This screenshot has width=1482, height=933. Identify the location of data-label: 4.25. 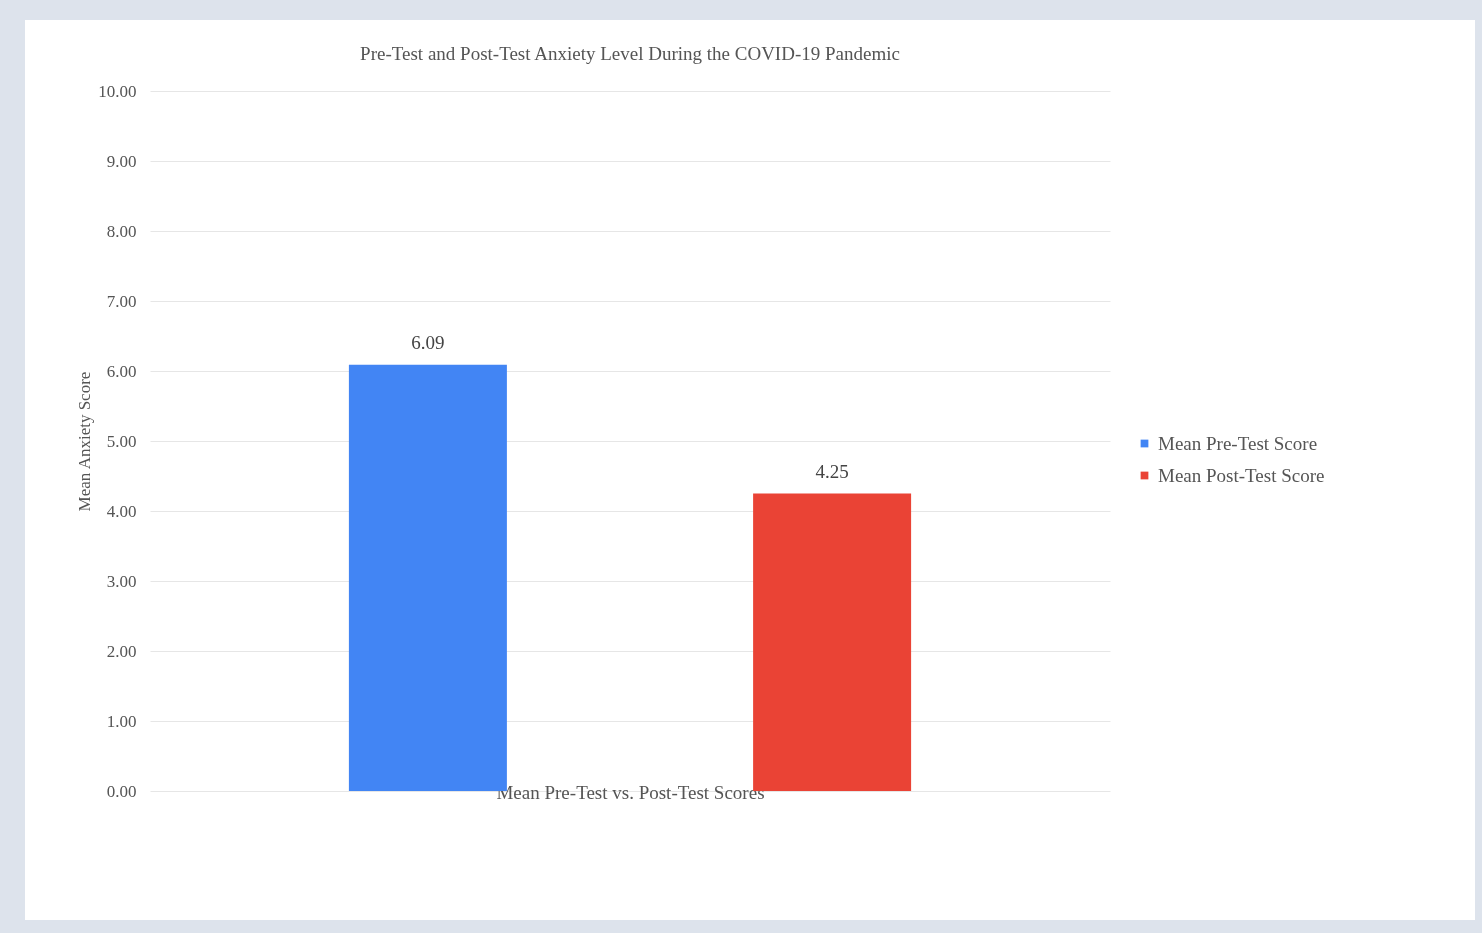
(832, 471).